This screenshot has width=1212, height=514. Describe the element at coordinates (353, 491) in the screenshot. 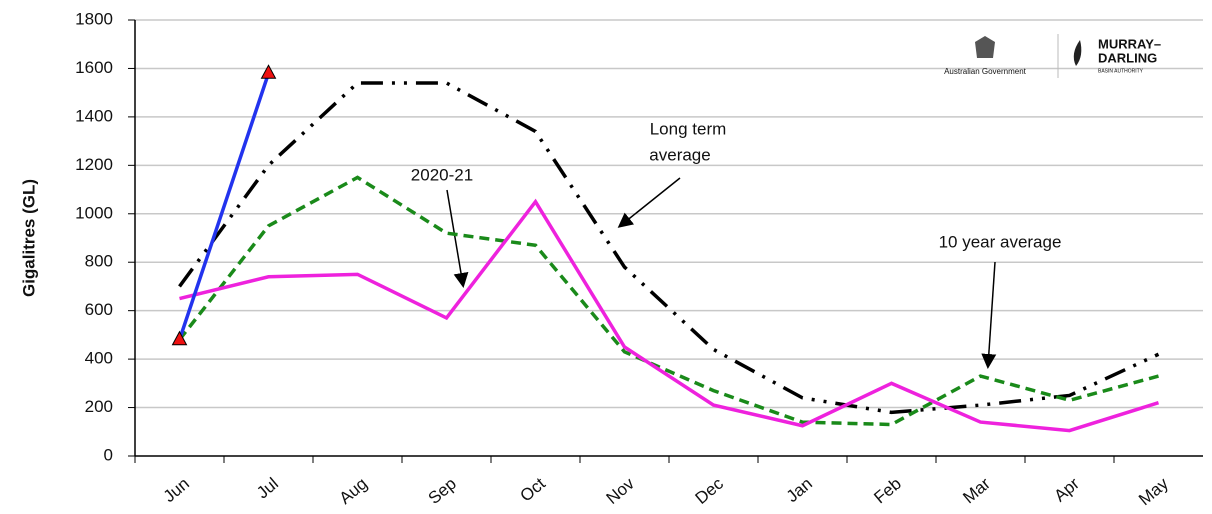

I see `x-tick-label: Aug` at that location.